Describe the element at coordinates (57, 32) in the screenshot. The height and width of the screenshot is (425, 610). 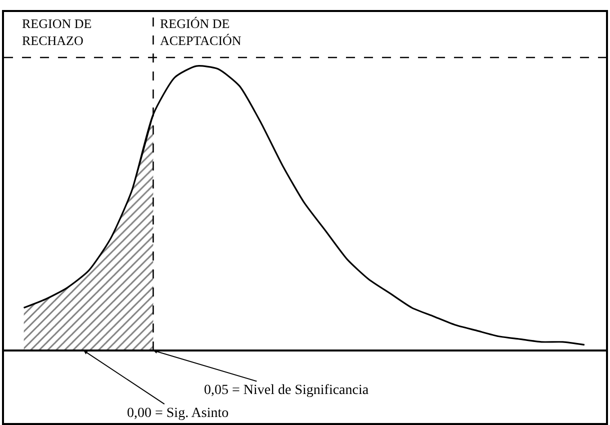
I see `text: REGION DE RECHAZO` at that location.